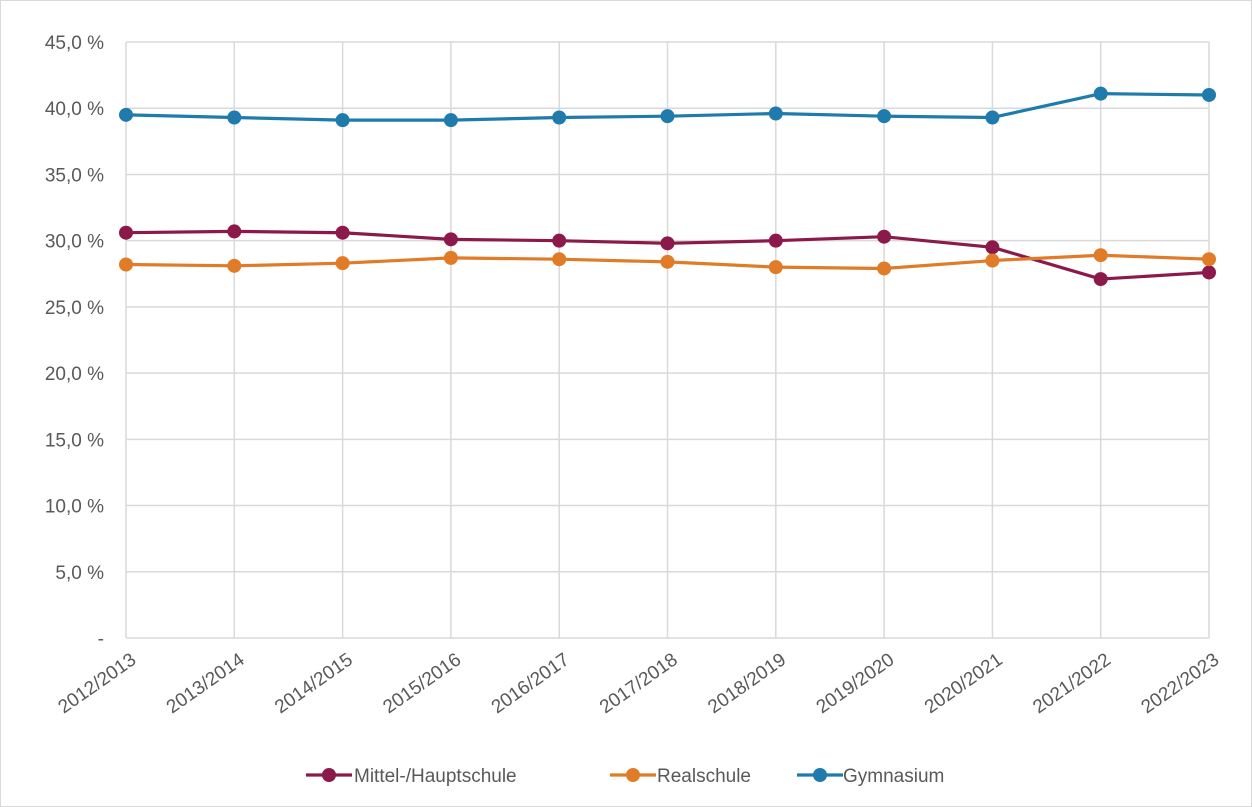 The height and width of the screenshot is (807, 1252). What do you see at coordinates (74, 242) in the screenshot?
I see `y-tick-label: 30,0 %` at bounding box center [74, 242].